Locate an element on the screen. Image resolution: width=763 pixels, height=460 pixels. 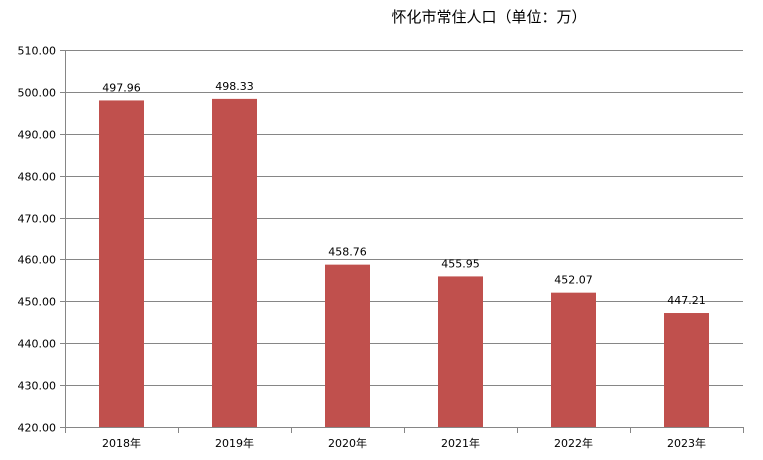
y-tick-label: 430.00 is located at coordinates (37, 386).